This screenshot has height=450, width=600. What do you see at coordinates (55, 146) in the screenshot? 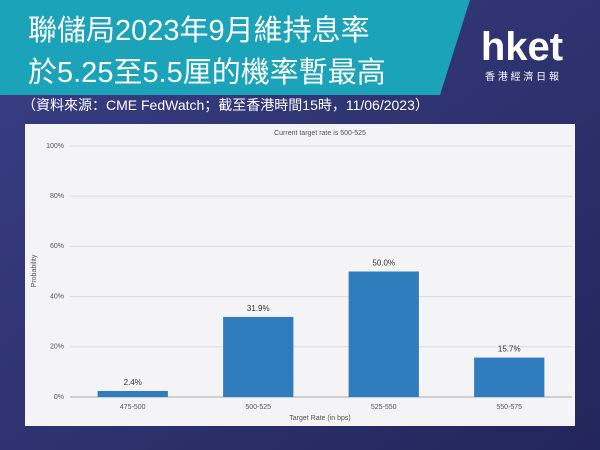
I see `y-tick-label: 100%` at bounding box center [55, 146].